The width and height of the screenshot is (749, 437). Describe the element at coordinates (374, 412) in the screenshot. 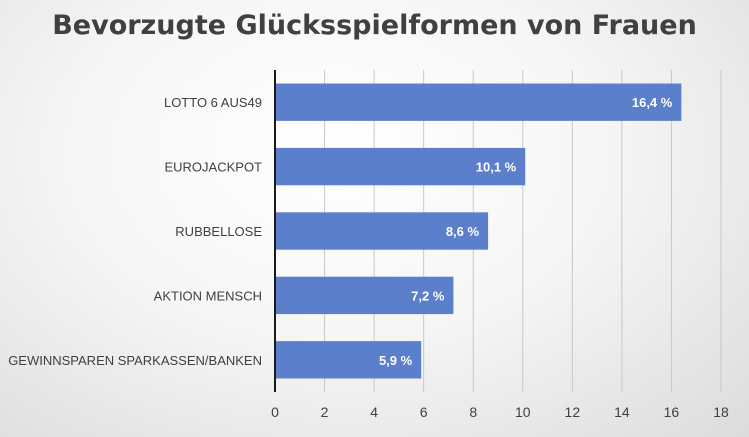

I see `x-tick-label: 4` at that location.